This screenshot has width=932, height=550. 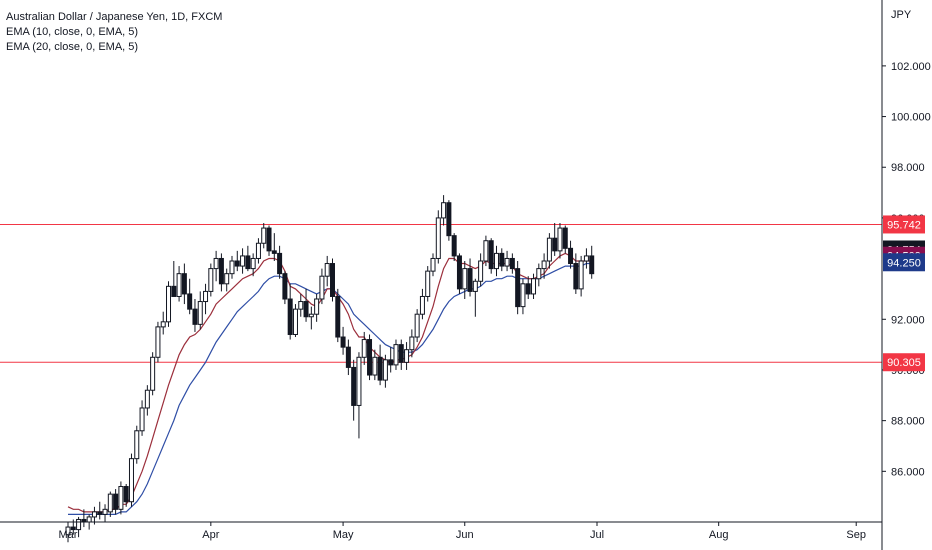 I want to click on price-label: 95.742, so click(x=904, y=224).